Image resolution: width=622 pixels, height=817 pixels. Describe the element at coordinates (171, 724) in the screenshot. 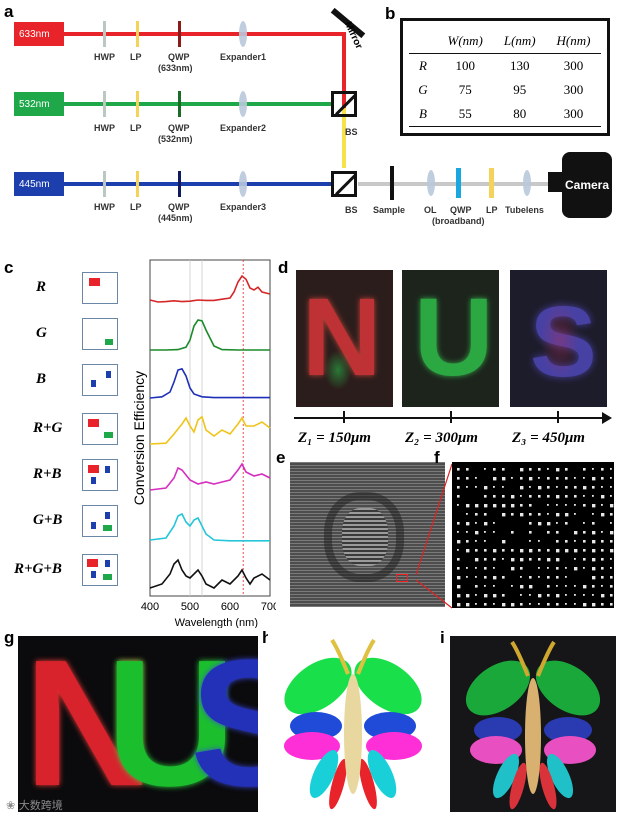

I see `letter-u-green: U` at that location.